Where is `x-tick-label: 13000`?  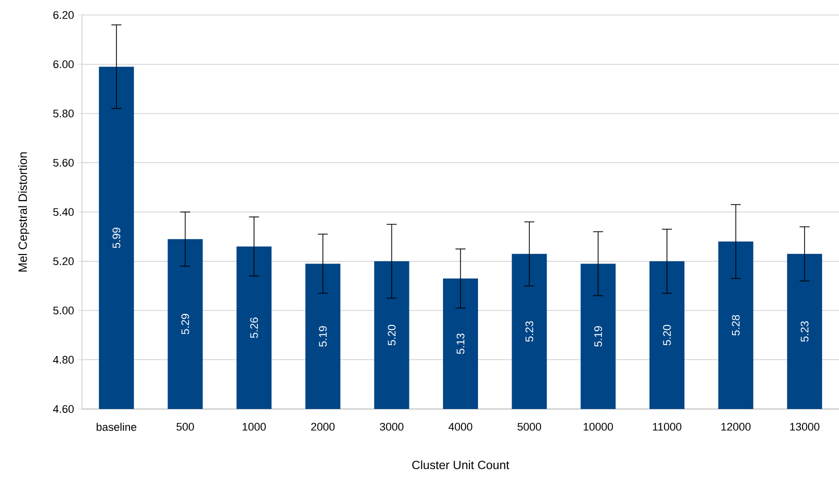 x-tick-label: 13000 is located at coordinates (805, 426).